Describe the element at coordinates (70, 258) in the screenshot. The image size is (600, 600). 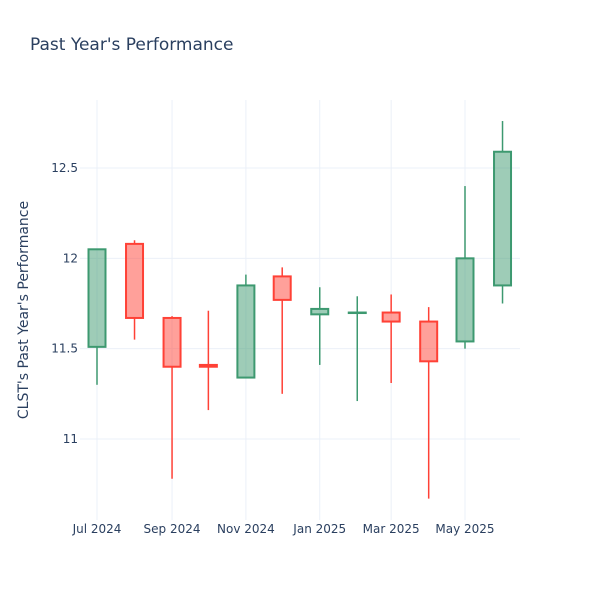
I see `y-tick-label: 12` at that location.